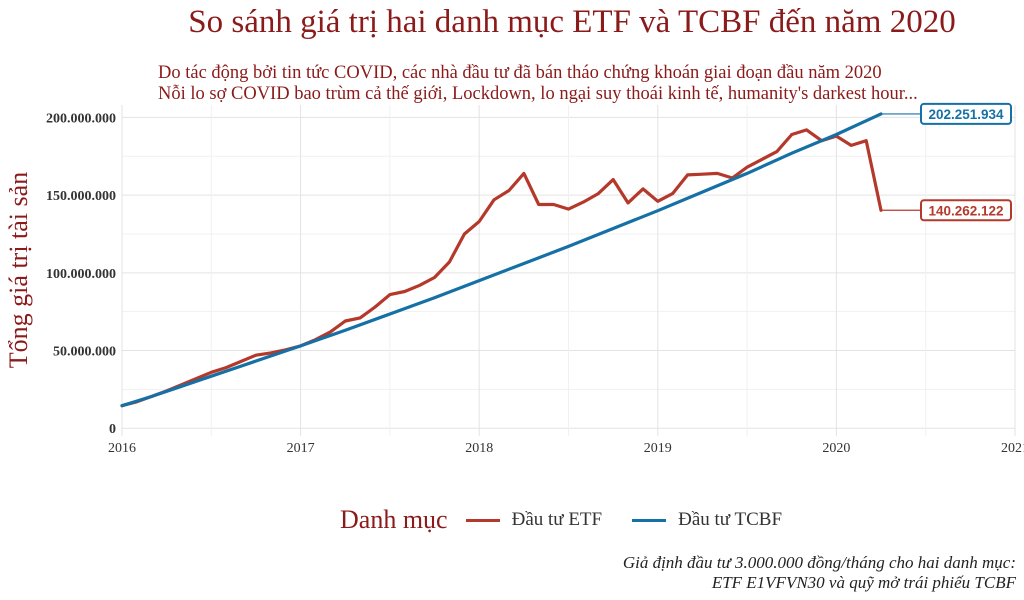 This screenshot has width=1024, height=600. I want to click on end-labels: 140.262.122 202.251.934, so click(946, 162).